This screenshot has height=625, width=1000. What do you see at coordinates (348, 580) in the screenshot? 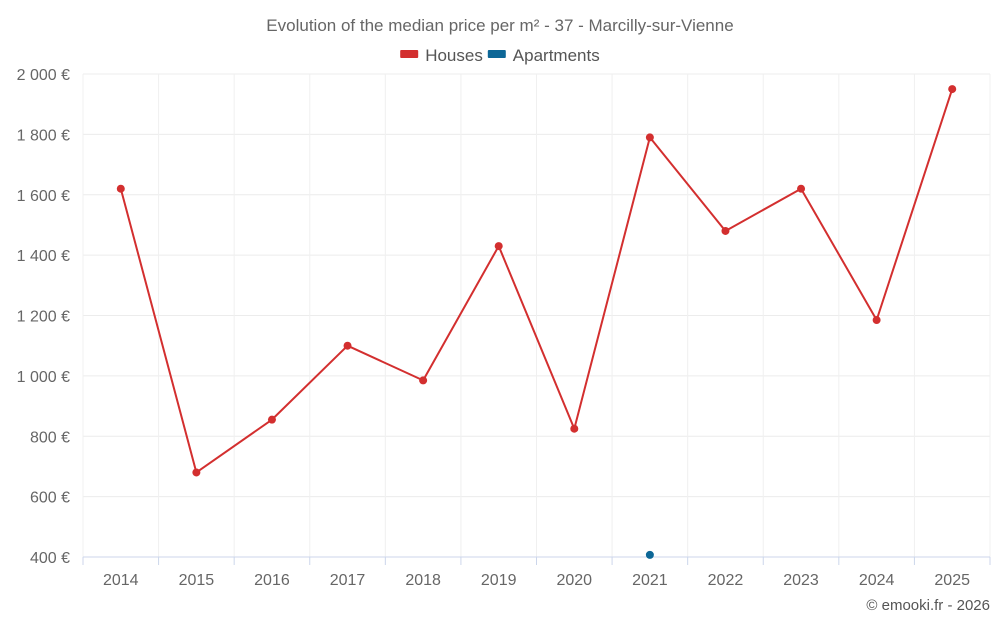
I see `x-tick-label: 2017` at bounding box center [348, 580].